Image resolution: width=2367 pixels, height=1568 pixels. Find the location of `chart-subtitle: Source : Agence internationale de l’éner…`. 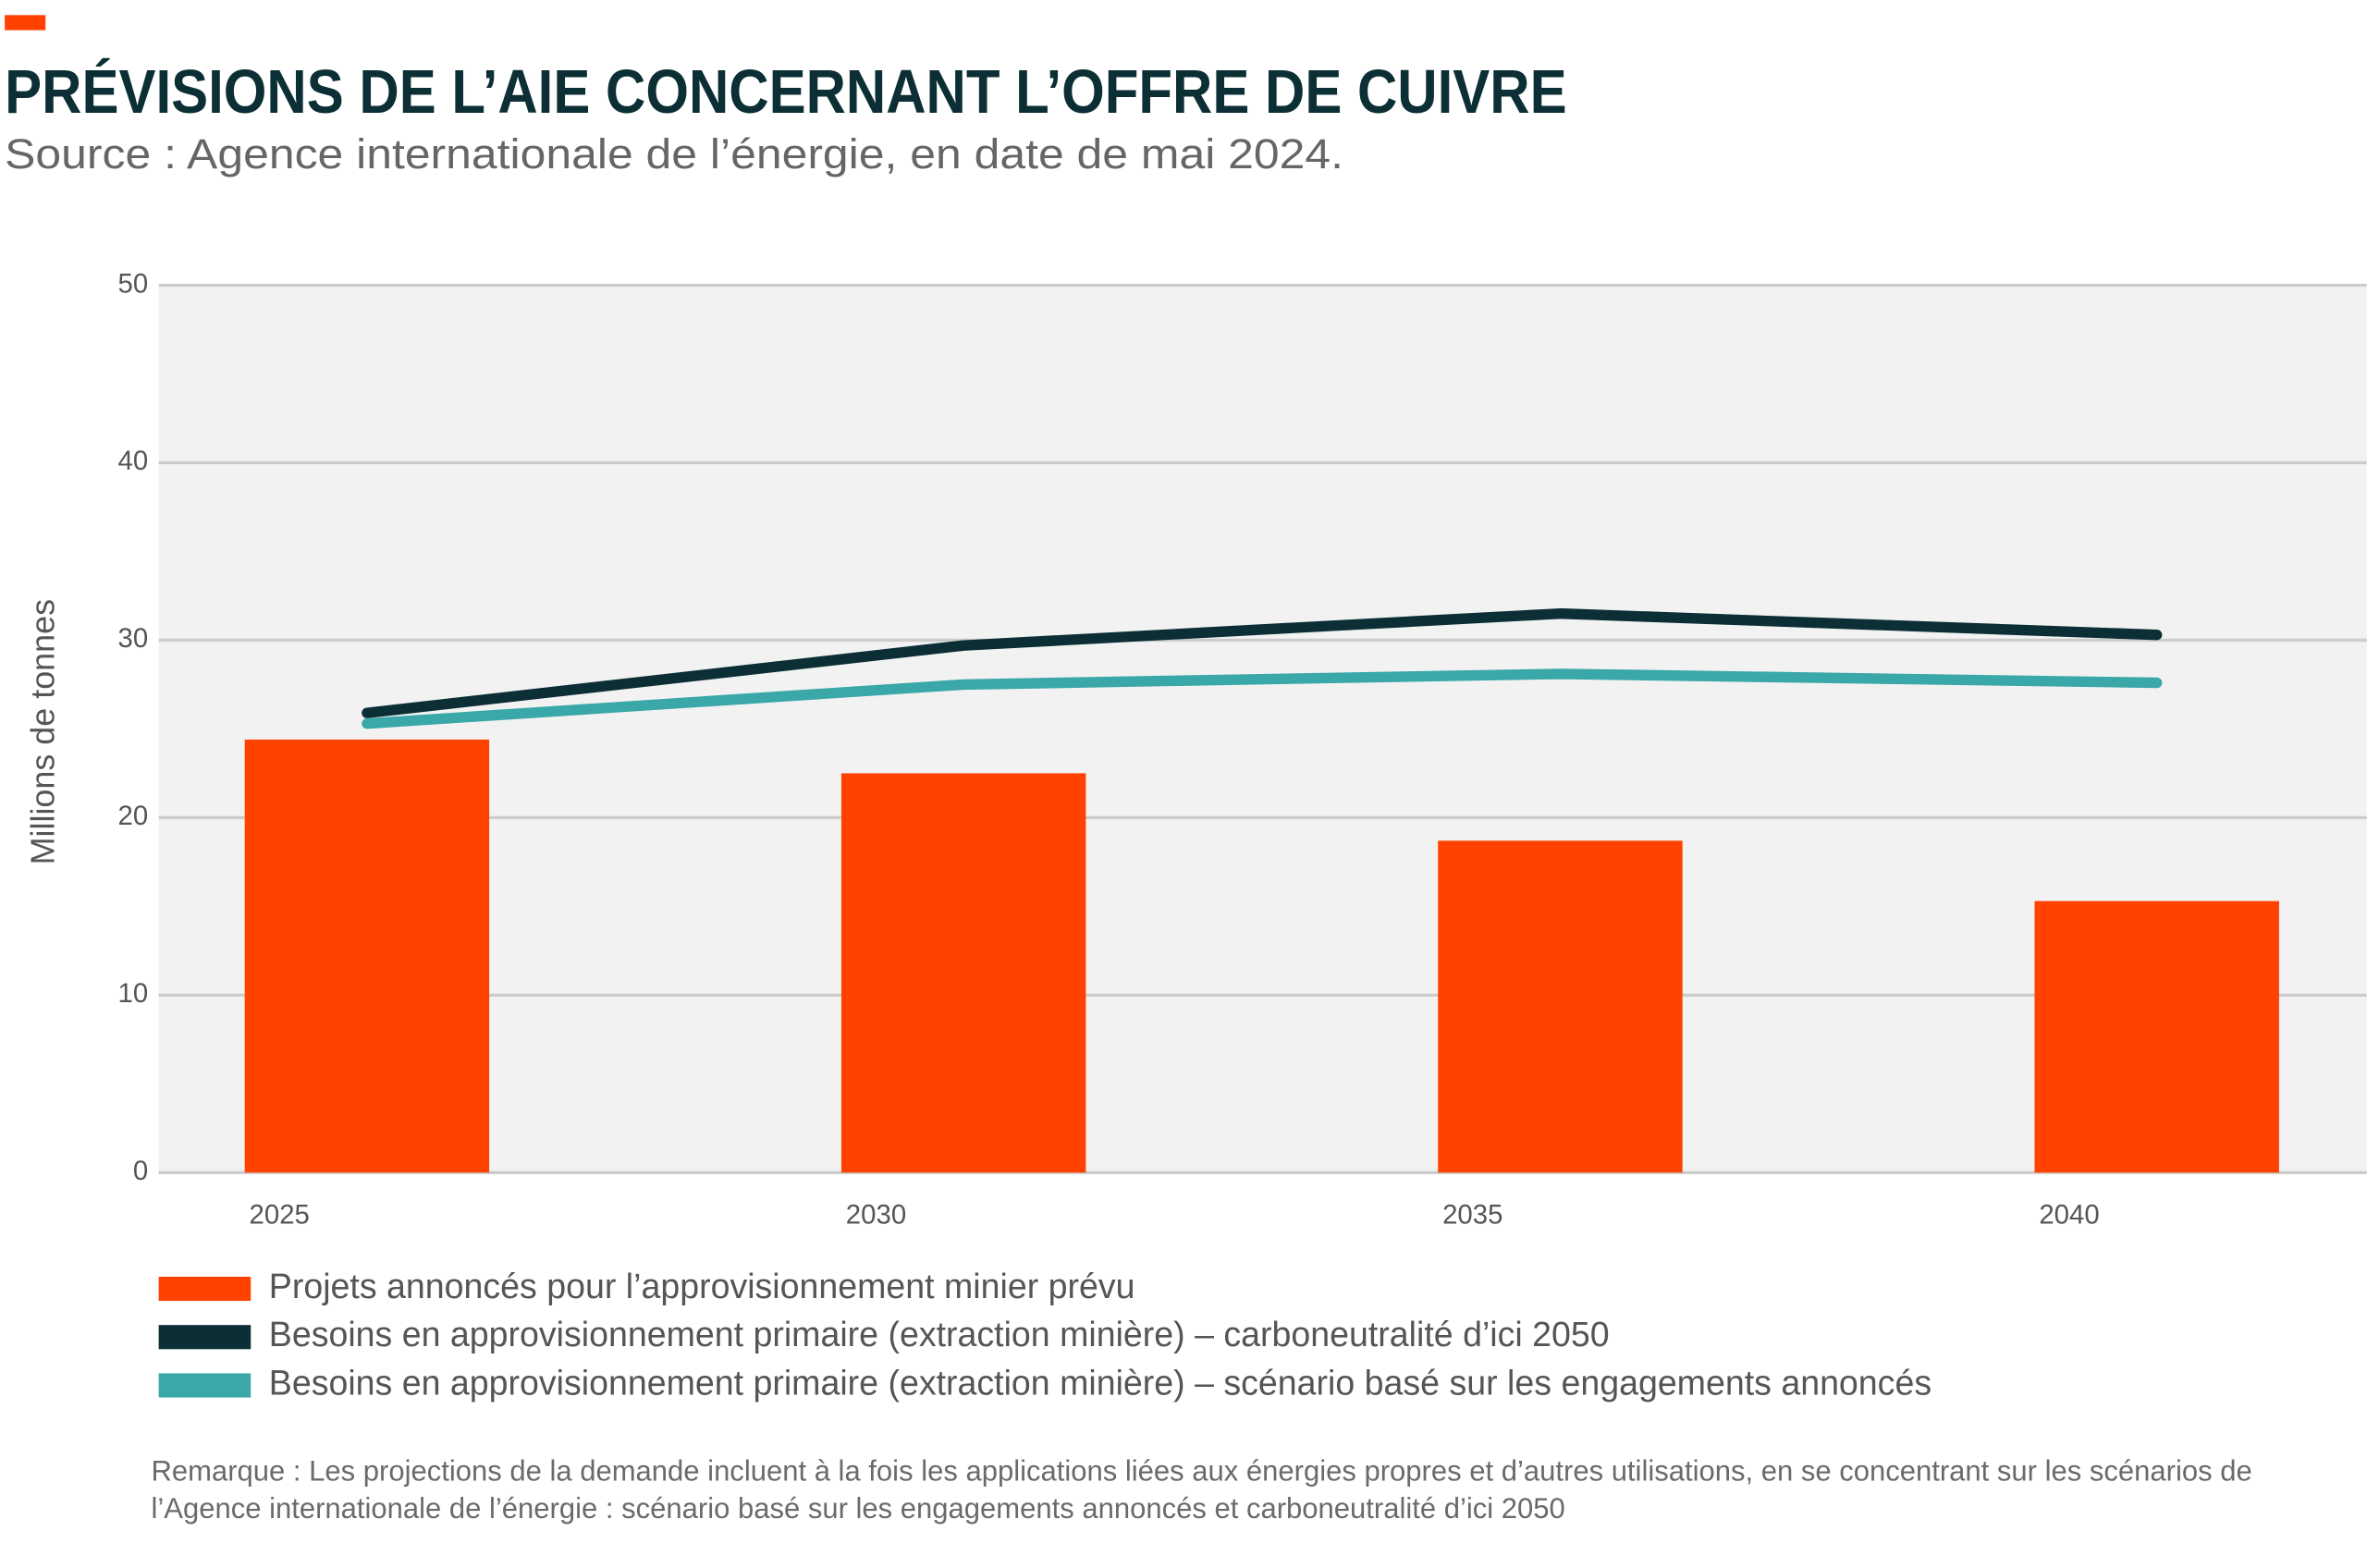

chart-subtitle: Source : Agence internationale de l’éner… is located at coordinates (674, 154).